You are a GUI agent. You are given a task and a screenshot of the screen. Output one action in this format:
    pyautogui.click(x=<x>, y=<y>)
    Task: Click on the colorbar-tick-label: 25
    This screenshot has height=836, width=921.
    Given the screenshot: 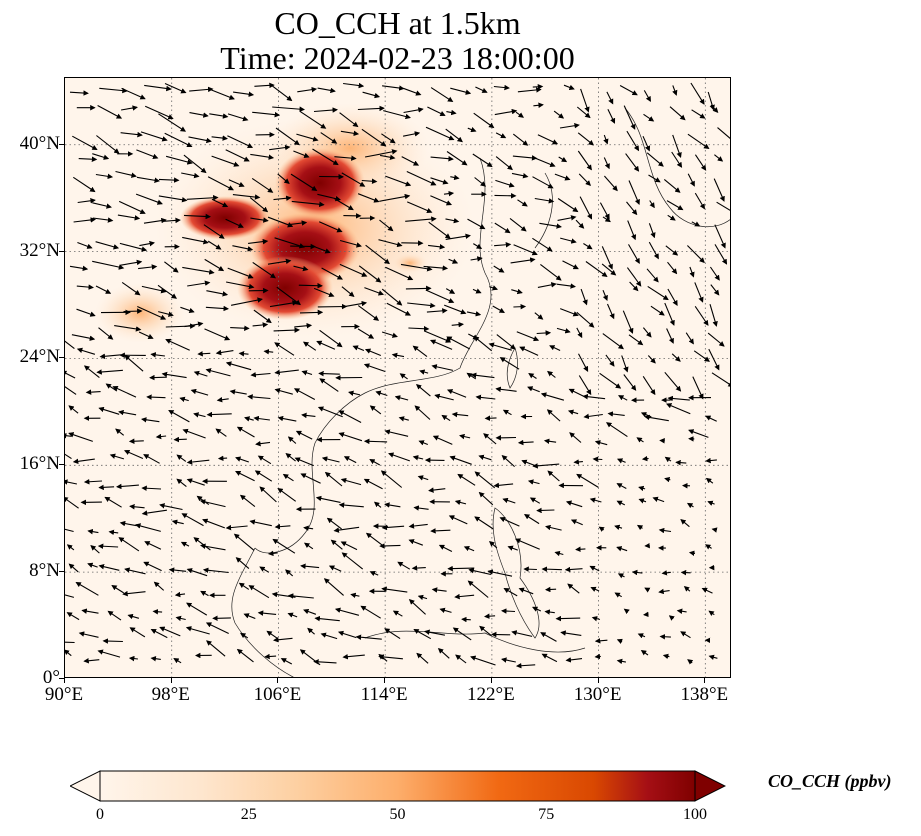 What is the action you would take?
    pyautogui.click(x=248, y=814)
    